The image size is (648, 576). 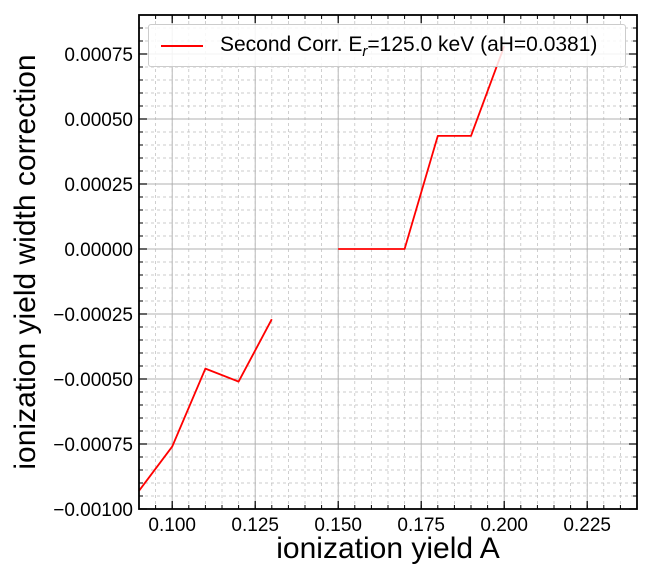 What do you see at coordinates (98, 55) in the screenshot?
I see `y-tick-label: 0.00075` at bounding box center [98, 55].